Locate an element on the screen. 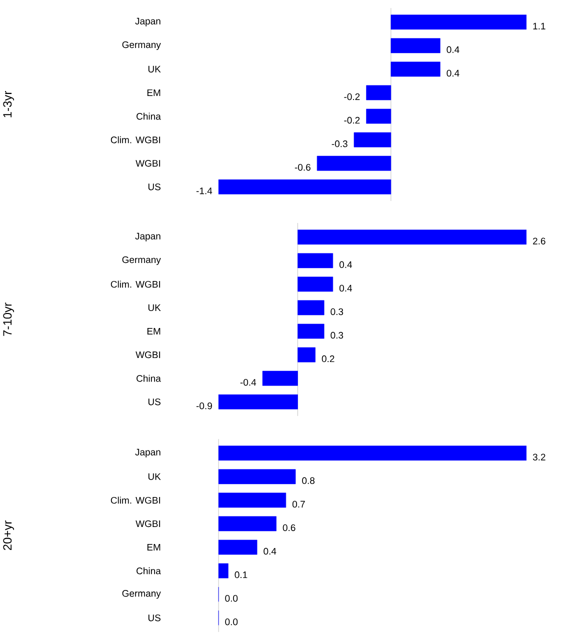 The height and width of the screenshot is (635, 567). data-label: 0.2 is located at coordinates (328, 358).